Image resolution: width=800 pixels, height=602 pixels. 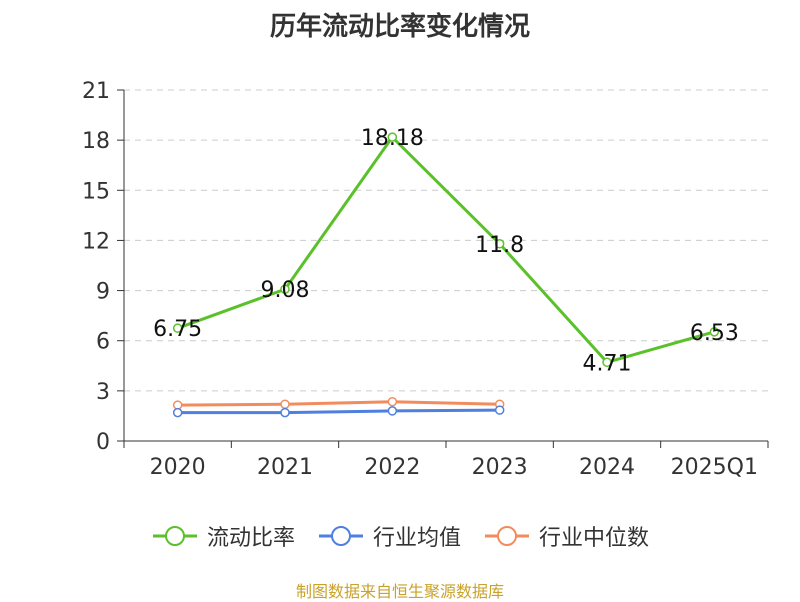 What do you see at coordinates (399, 591) in the screenshot?
I see `source-note: 制图数据来自恒生聚源数据库` at bounding box center [399, 591].